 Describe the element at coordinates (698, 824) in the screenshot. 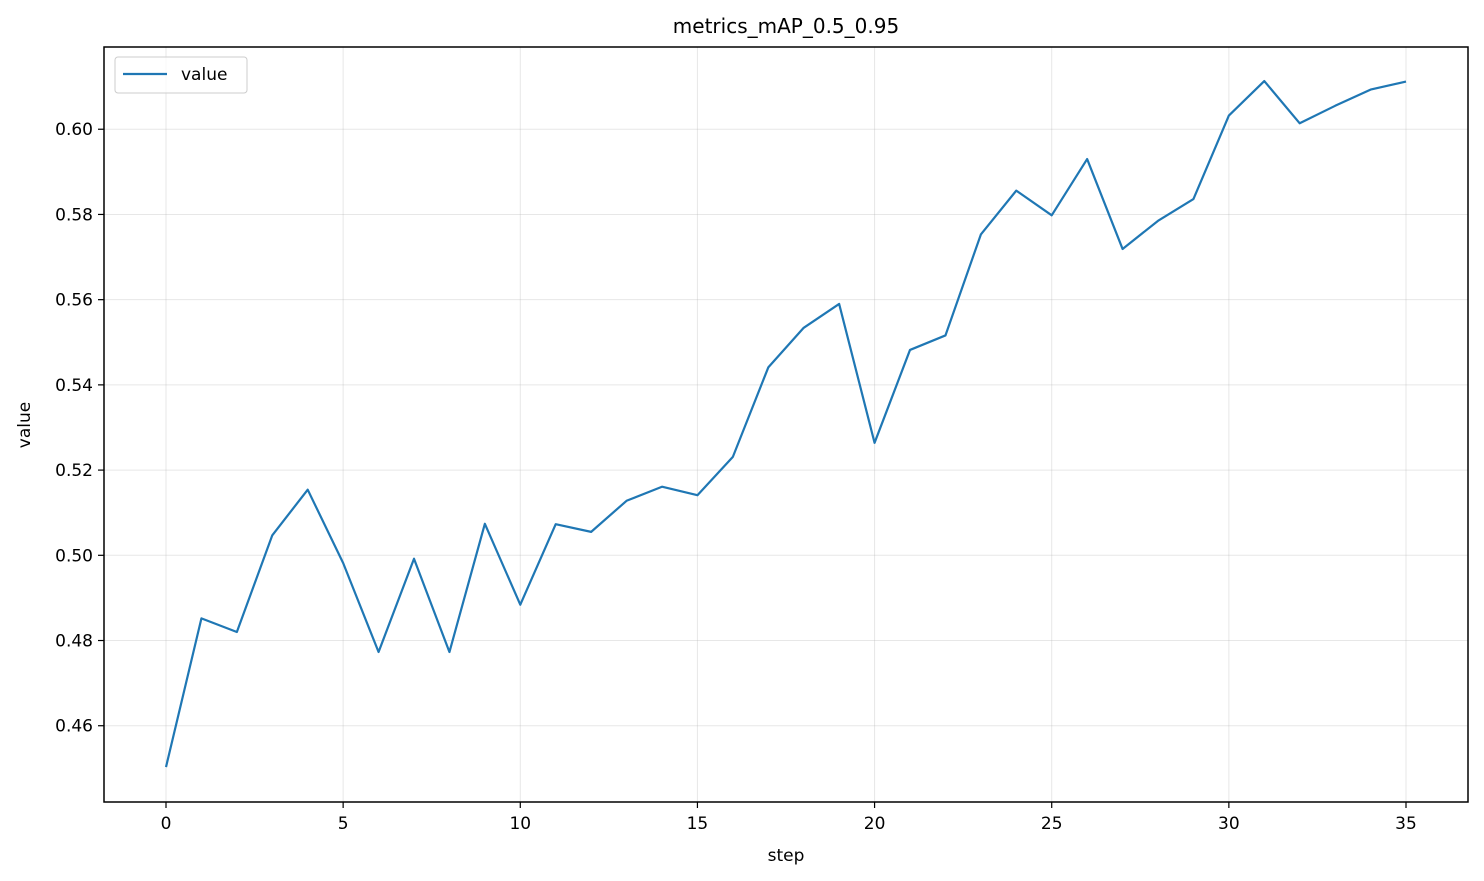

I see `x-tick-label: 15` at that location.